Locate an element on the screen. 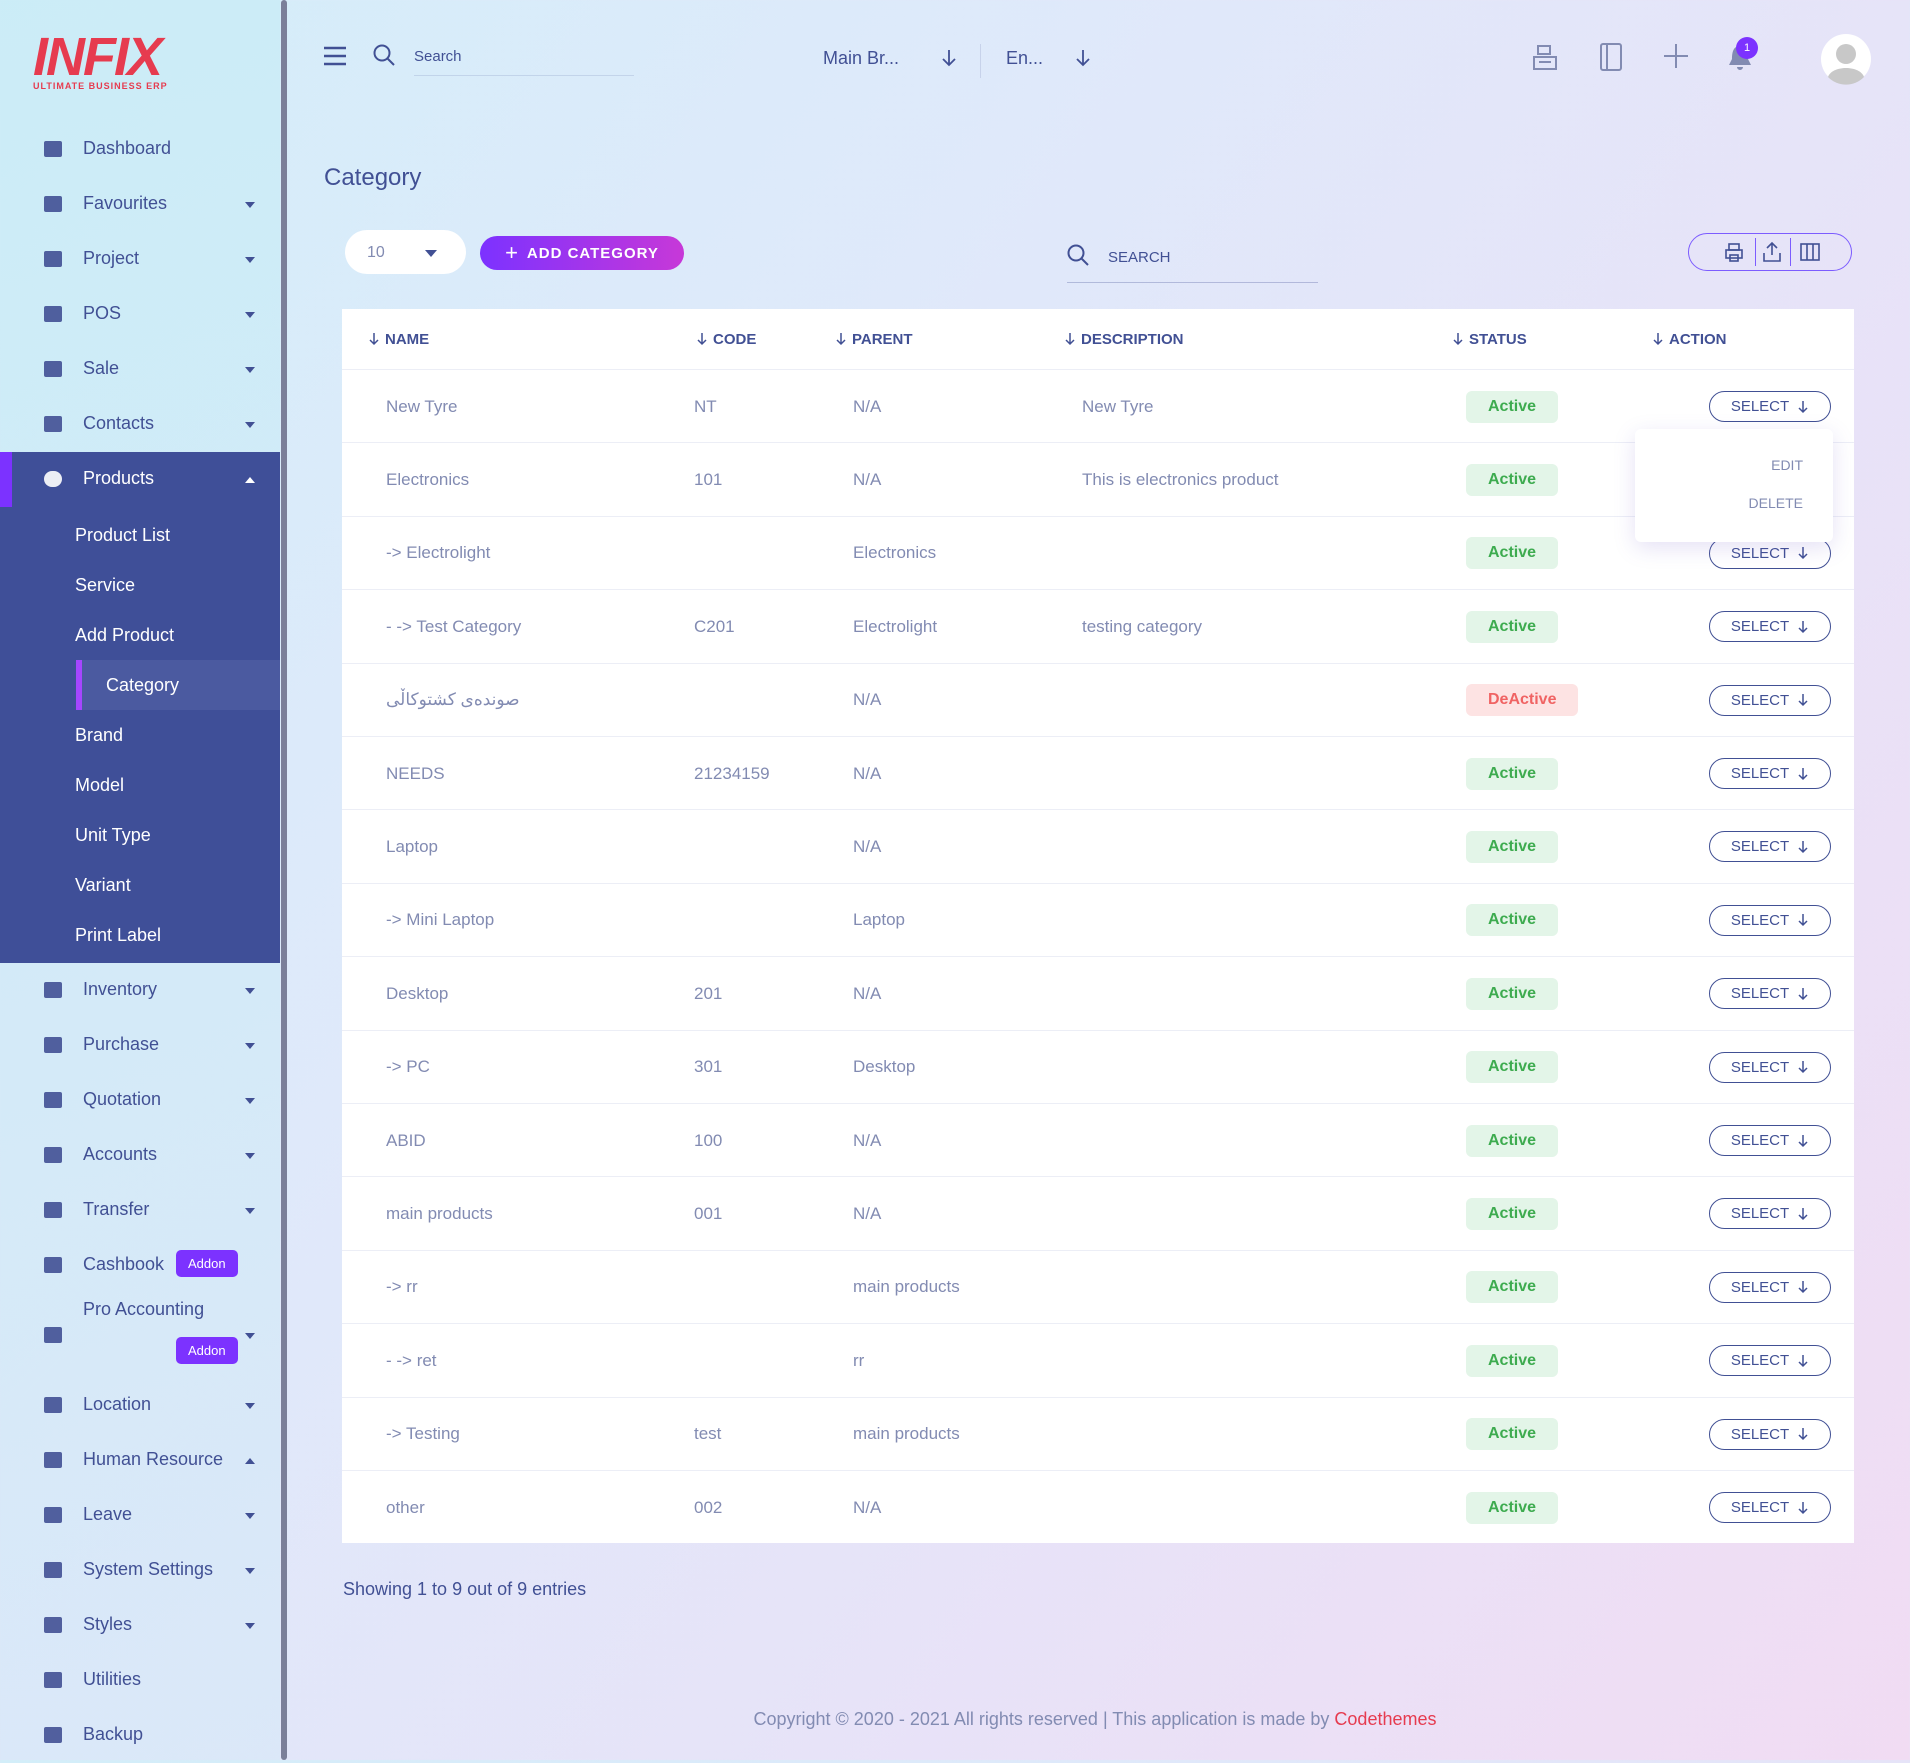  menu-item: Accounts is located at coordinates (140, 1155).